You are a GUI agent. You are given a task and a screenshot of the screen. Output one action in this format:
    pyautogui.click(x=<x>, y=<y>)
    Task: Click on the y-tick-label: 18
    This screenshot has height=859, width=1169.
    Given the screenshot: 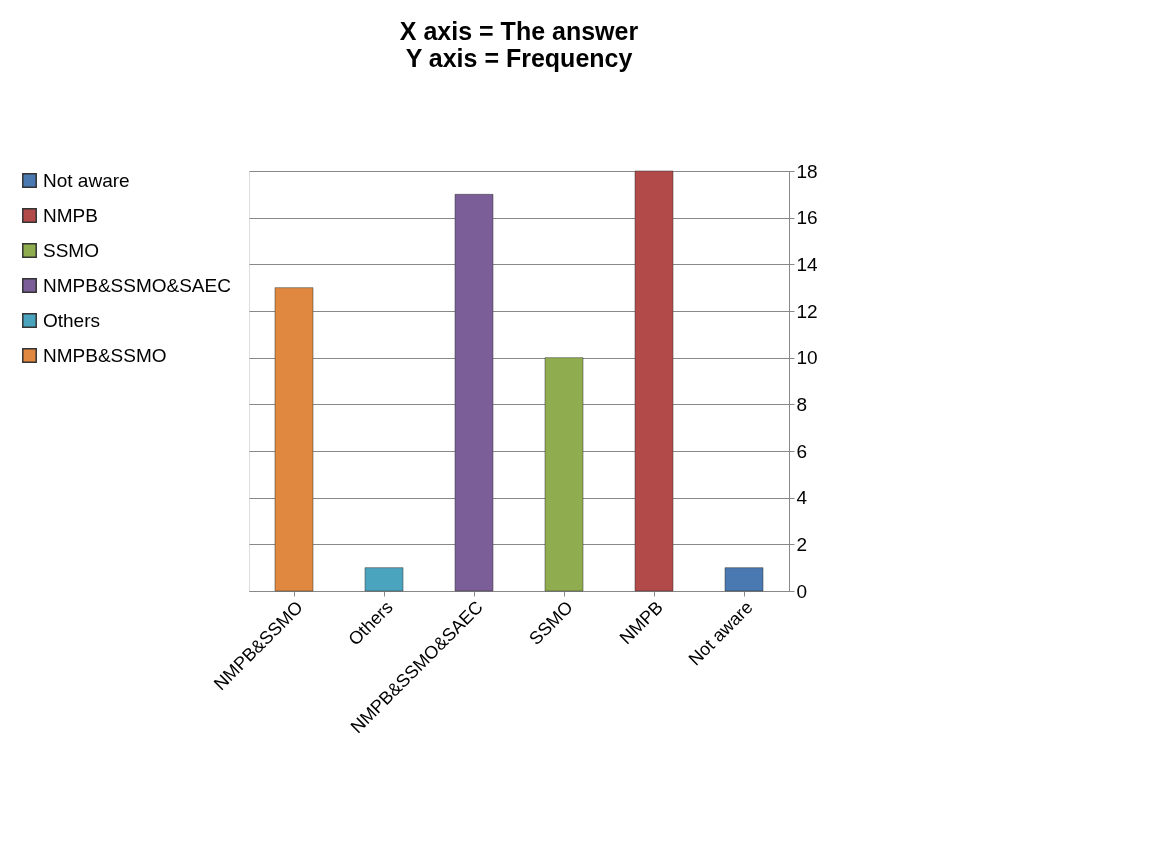 What is the action you would take?
    pyautogui.click(x=807, y=171)
    